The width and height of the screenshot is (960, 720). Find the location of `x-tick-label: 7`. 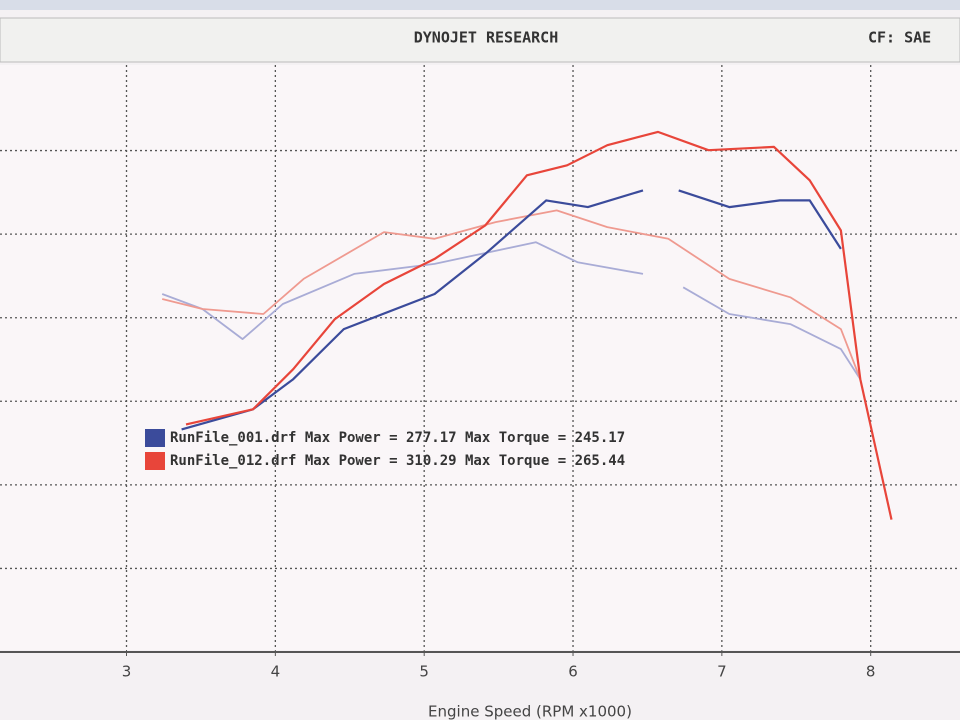

x-tick-label: 7 is located at coordinates (722, 672).